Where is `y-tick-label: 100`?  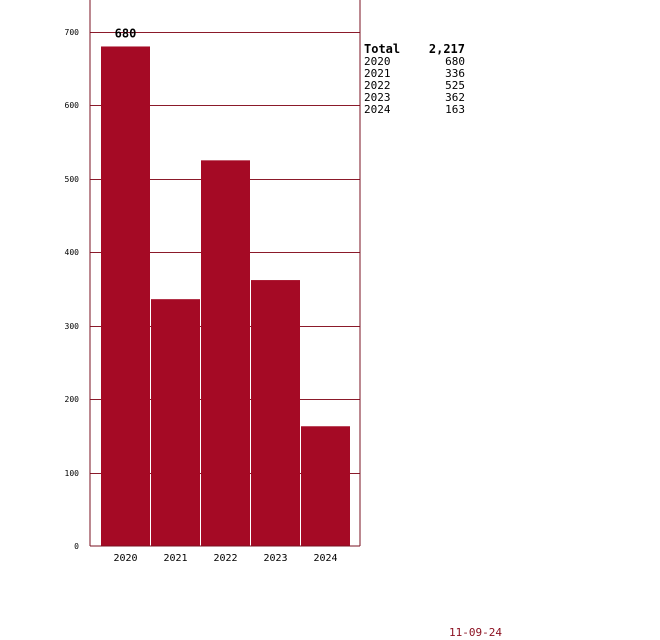 y-tick-label: 100 is located at coordinates (72, 473).